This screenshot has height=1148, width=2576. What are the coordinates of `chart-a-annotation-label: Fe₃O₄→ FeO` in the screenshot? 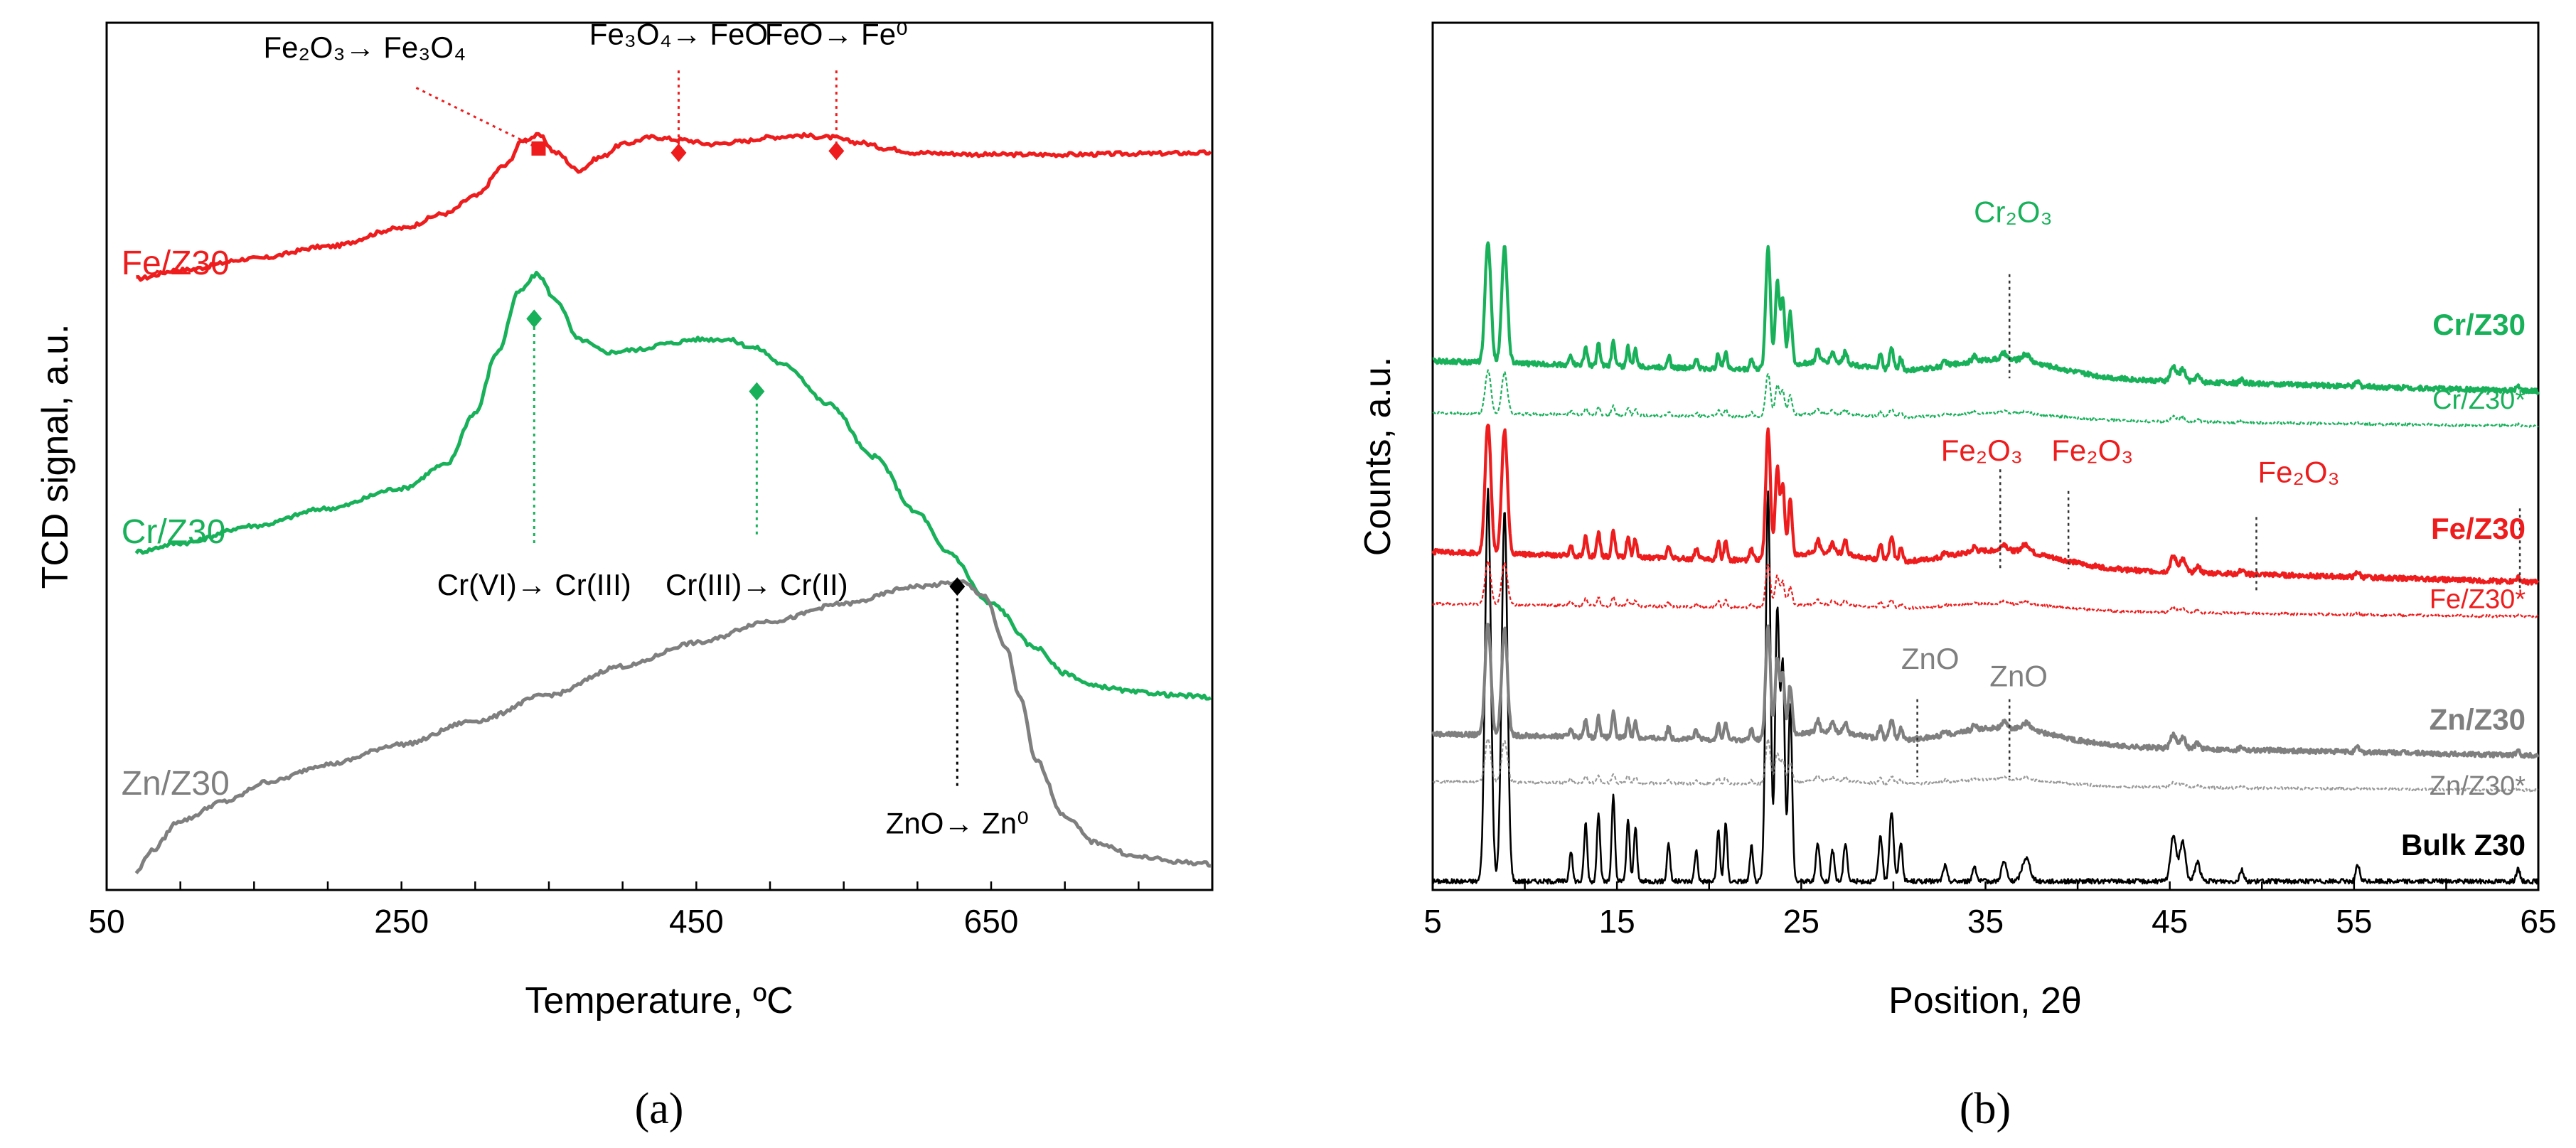 It's located at (678, 34).